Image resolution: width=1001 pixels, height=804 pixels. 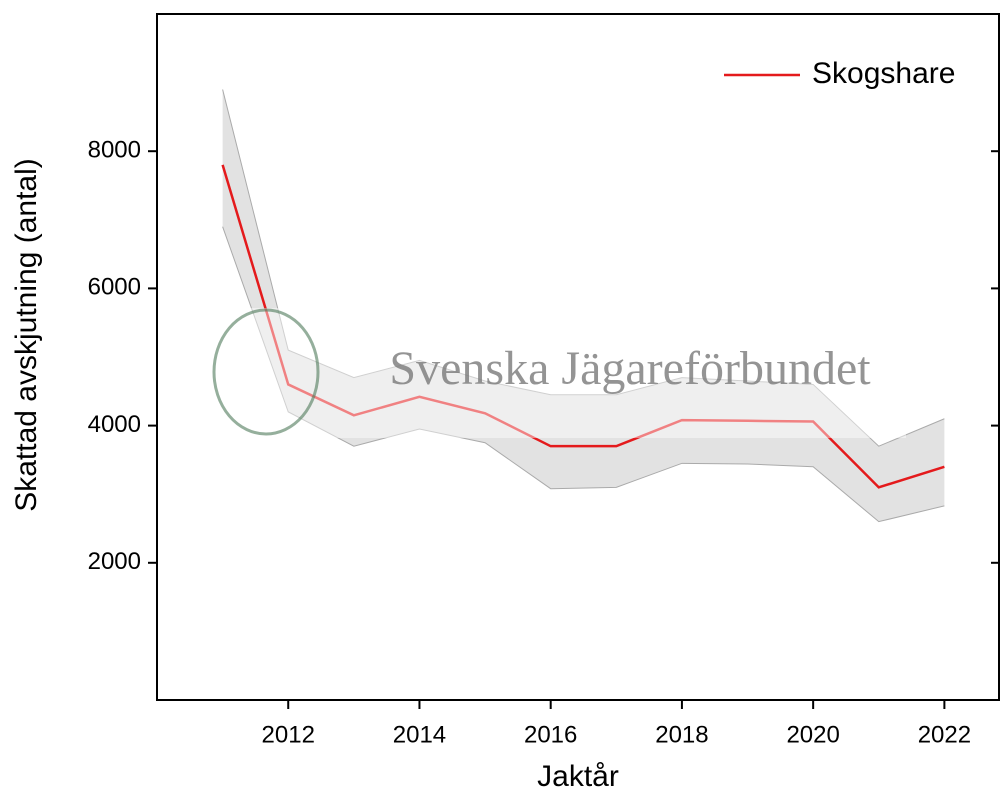 I want to click on watermark-background, so click(x=559, y=373).